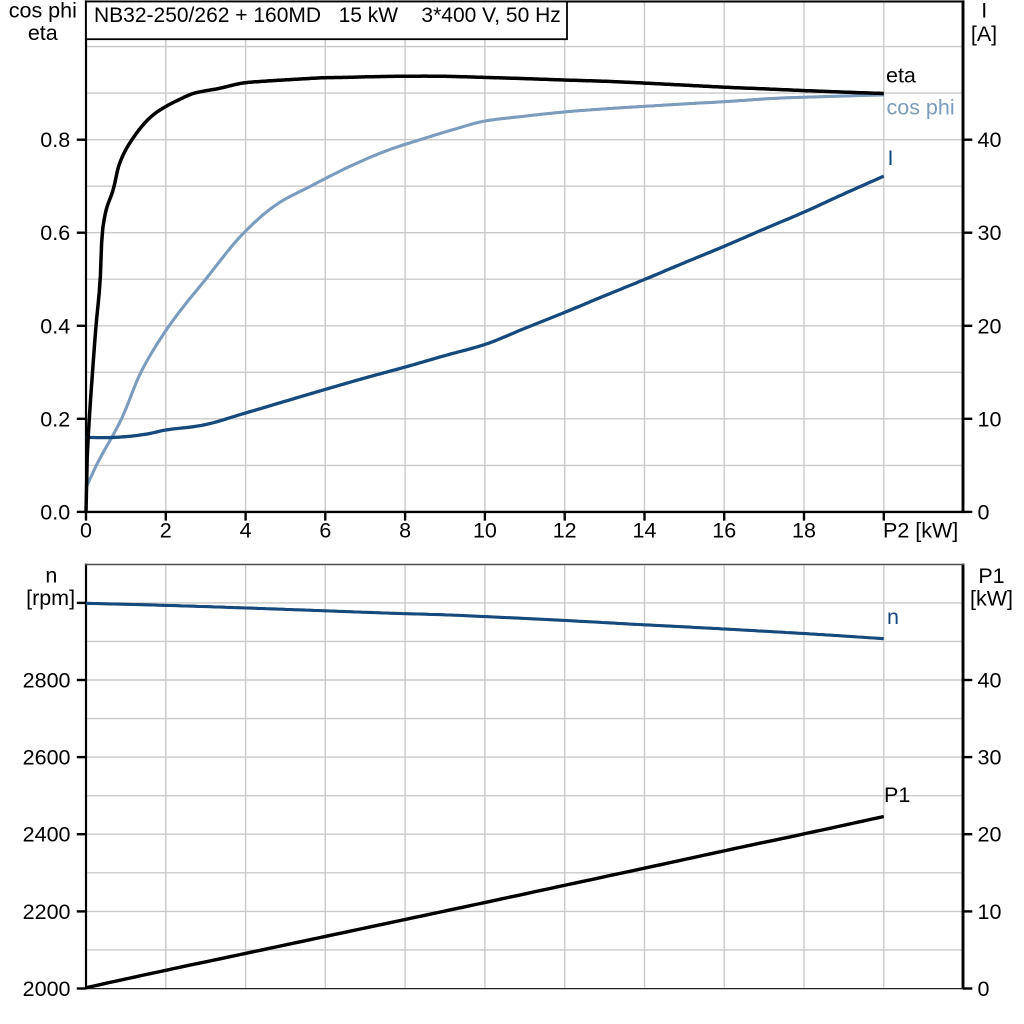  I want to click on svg-text: 2600, so click(47, 758).